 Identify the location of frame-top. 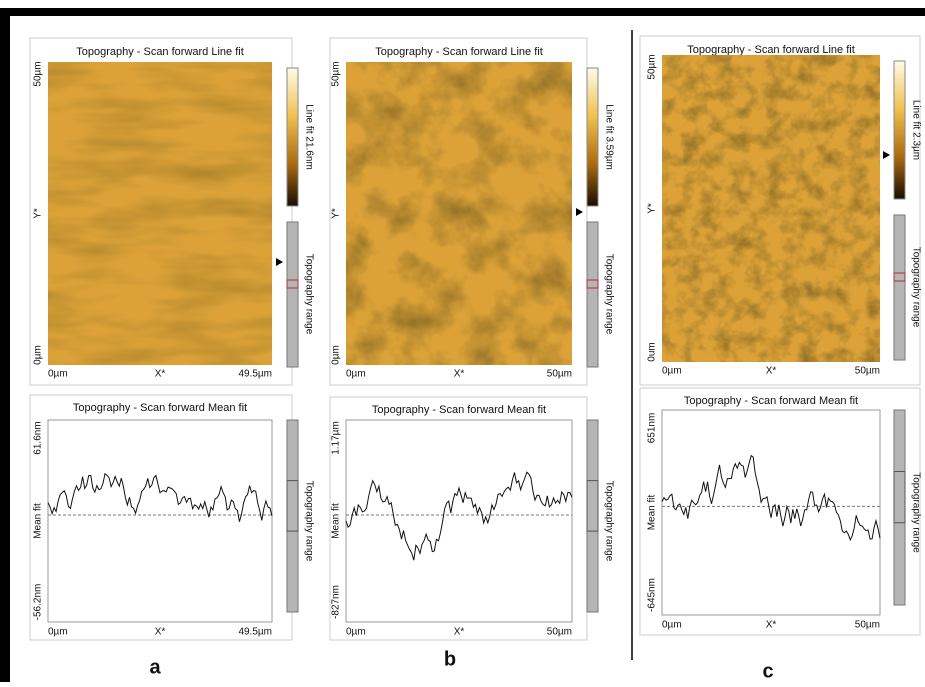
(462, 12).